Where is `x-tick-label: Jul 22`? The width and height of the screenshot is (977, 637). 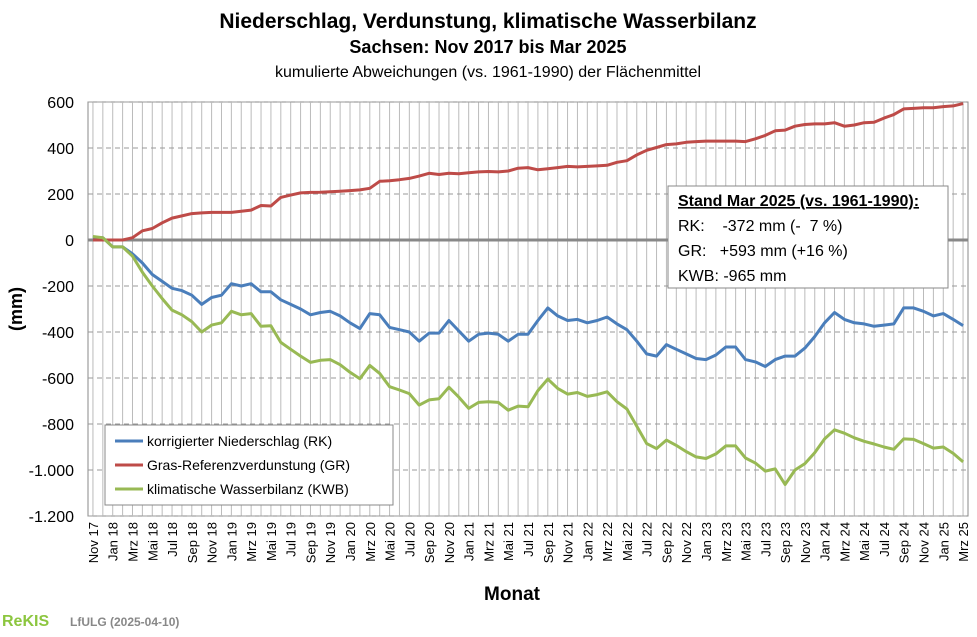
x-tick-label: Jul 22 is located at coordinates (647, 539).